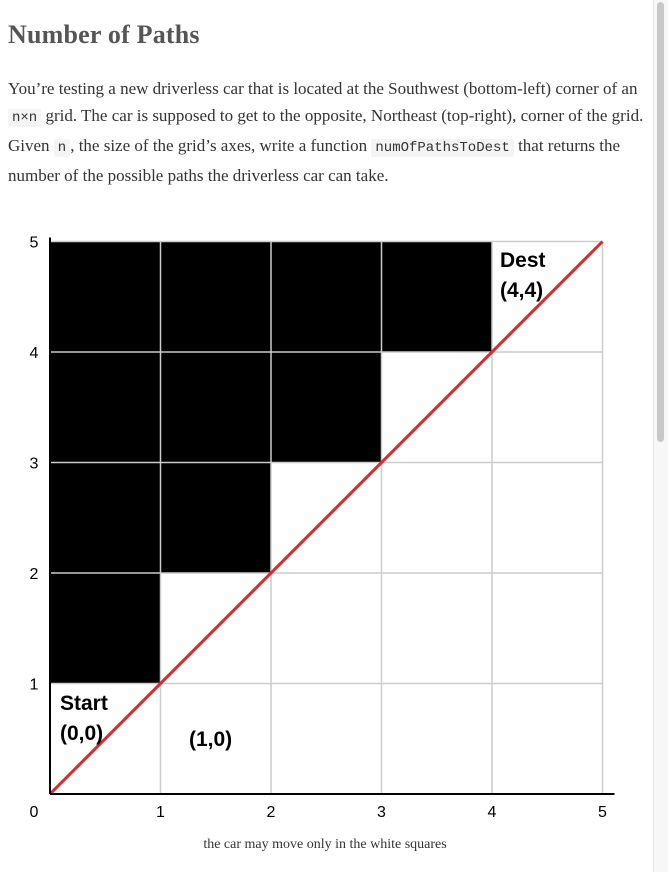 This screenshot has width=668, height=872. Describe the element at coordinates (34, 243) in the screenshot. I see `y-tick-label: 5` at that location.